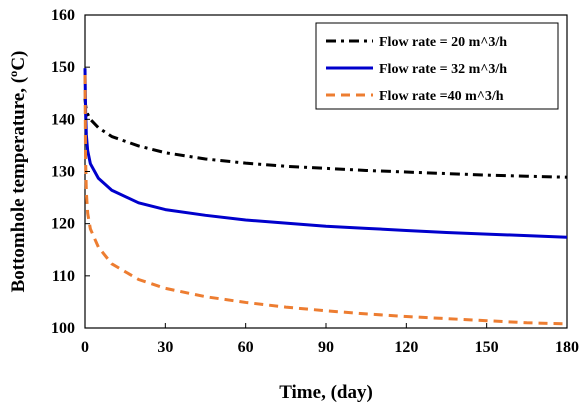 This screenshot has width=584, height=408. Describe the element at coordinates (441, 96) in the screenshot. I see `legend-label-3: Flow rate =40 m^3/h` at that location.